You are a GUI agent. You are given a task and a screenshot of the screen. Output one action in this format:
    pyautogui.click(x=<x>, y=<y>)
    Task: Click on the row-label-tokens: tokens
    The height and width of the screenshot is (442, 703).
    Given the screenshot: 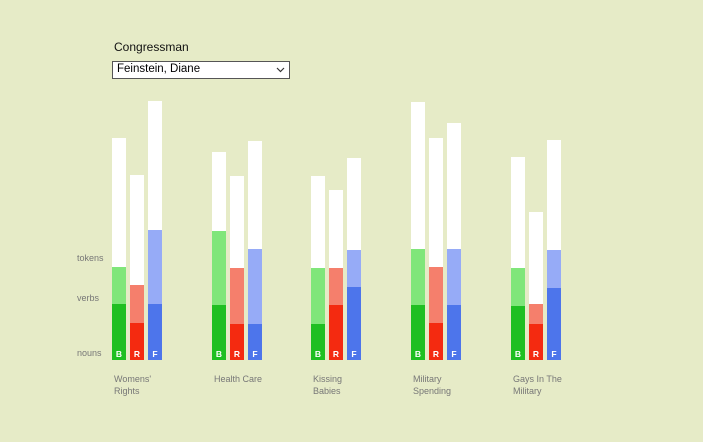 What is the action you would take?
    pyautogui.click(x=90, y=258)
    